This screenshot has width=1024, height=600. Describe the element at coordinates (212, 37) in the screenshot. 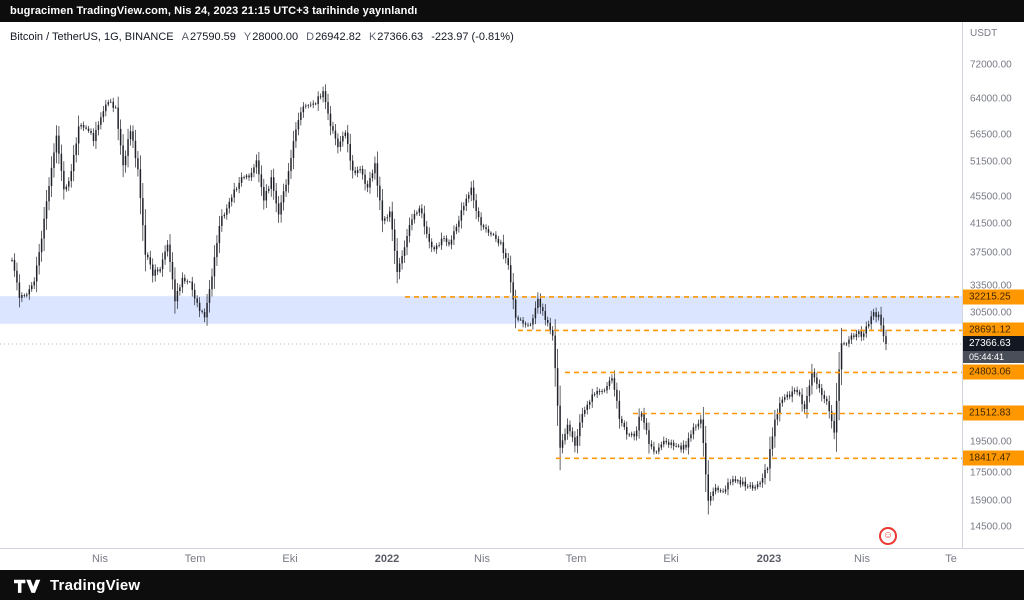

I see `open-value: 27590.59` at that location.